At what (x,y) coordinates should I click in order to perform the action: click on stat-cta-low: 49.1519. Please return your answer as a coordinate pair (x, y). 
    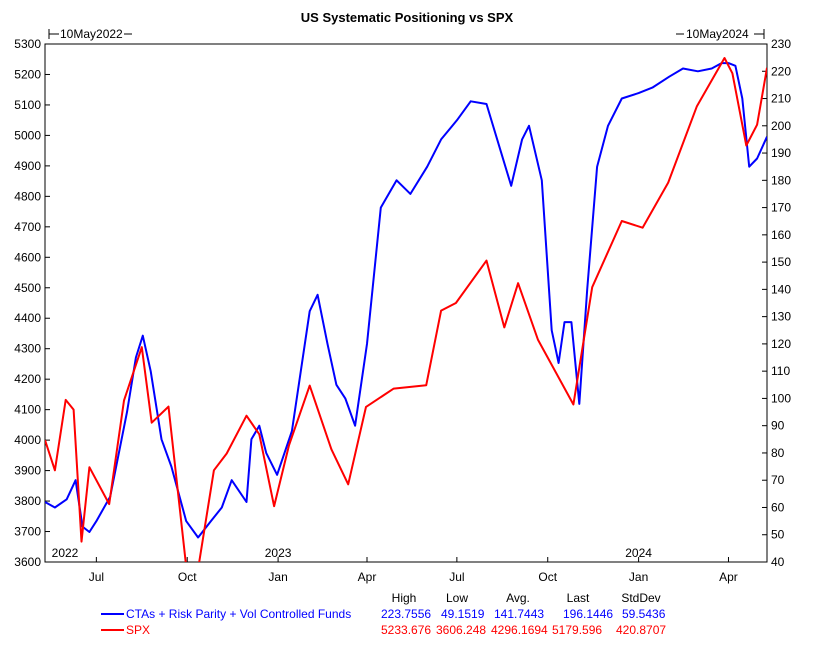
    Looking at the image, I should click on (463, 614).